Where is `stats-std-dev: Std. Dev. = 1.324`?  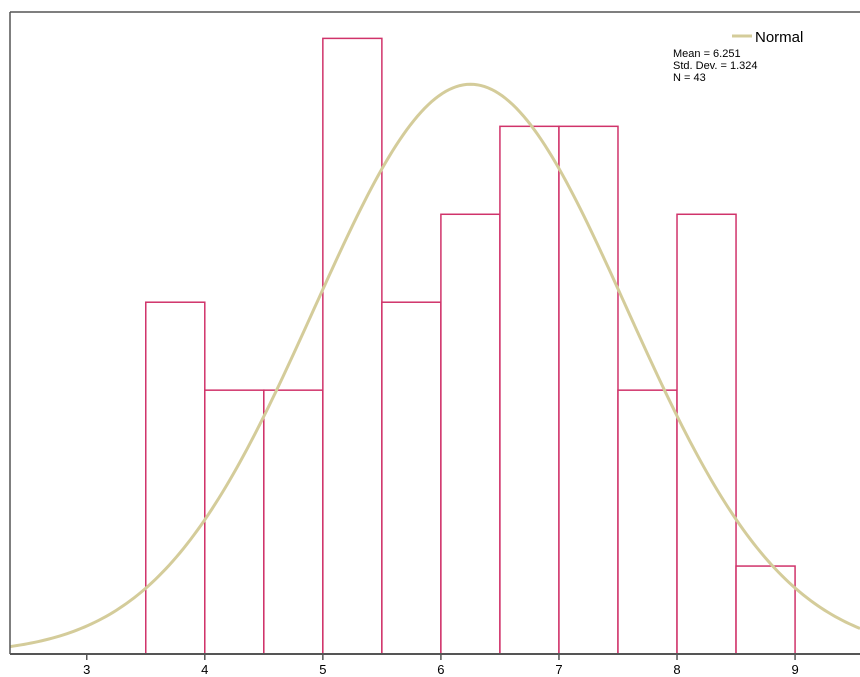
stats-std-dev: Std. Dev. = 1.324 is located at coordinates (715, 66).